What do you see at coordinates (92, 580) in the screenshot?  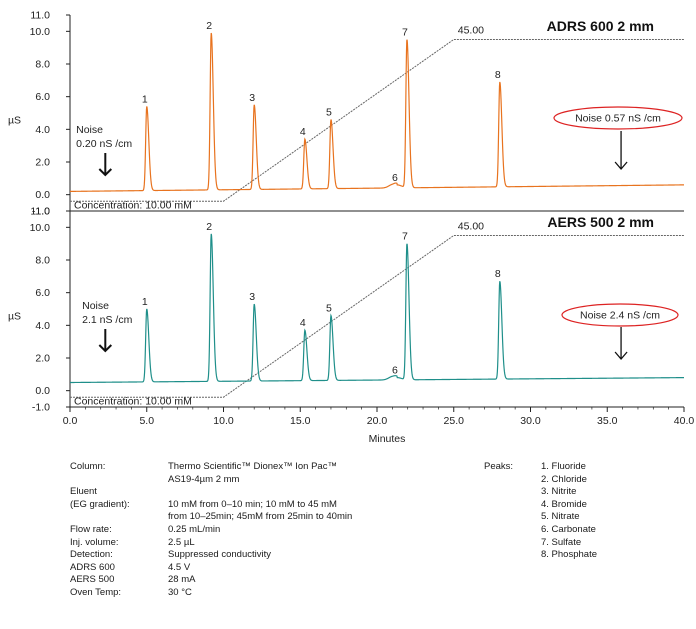 I see `condition-label: AERS 500` at bounding box center [92, 580].